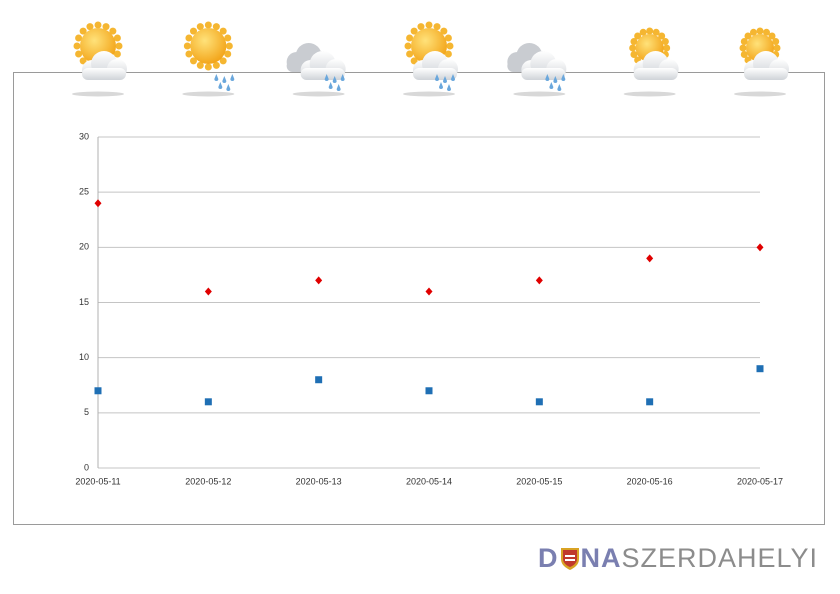 Image resolution: width=840 pixels, height=594 pixels. What do you see at coordinates (720, 558) in the screenshot?
I see `logo-part: SZERDAHELYI` at bounding box center [720, 558].